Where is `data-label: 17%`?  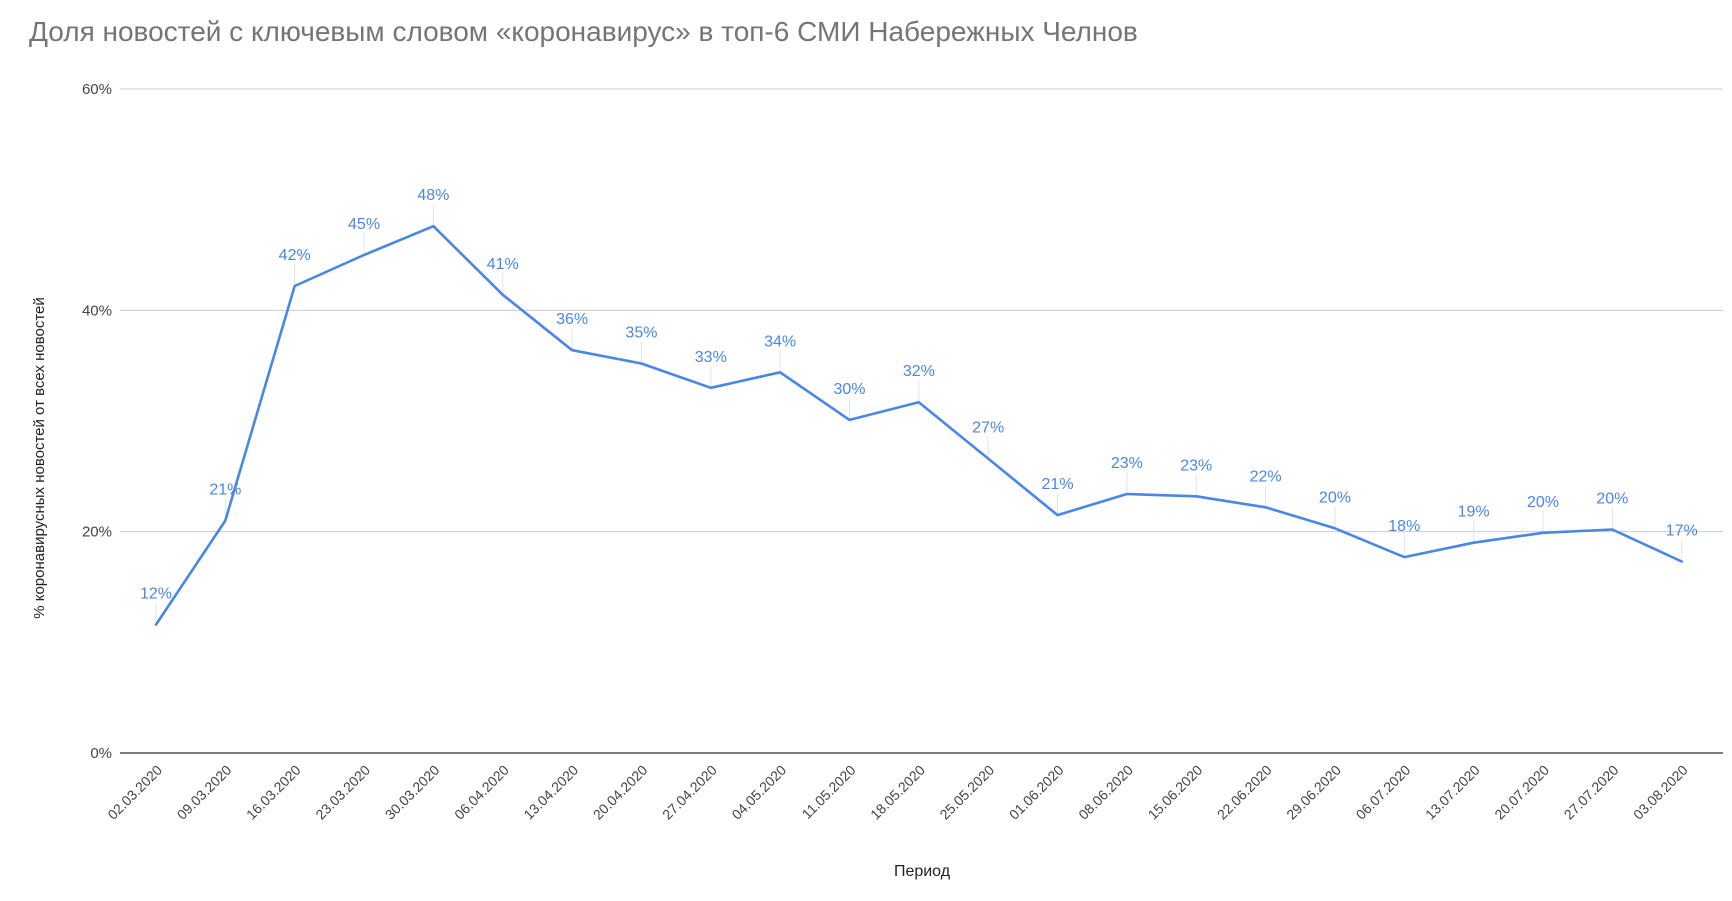
data-label: 17% is located at coordinates (1682, 531).